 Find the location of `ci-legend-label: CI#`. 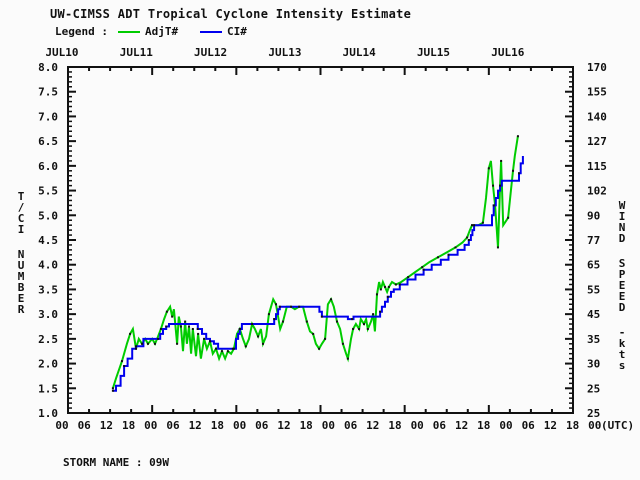

ci-legend-label: CI# is located at coordinates (237, 31).